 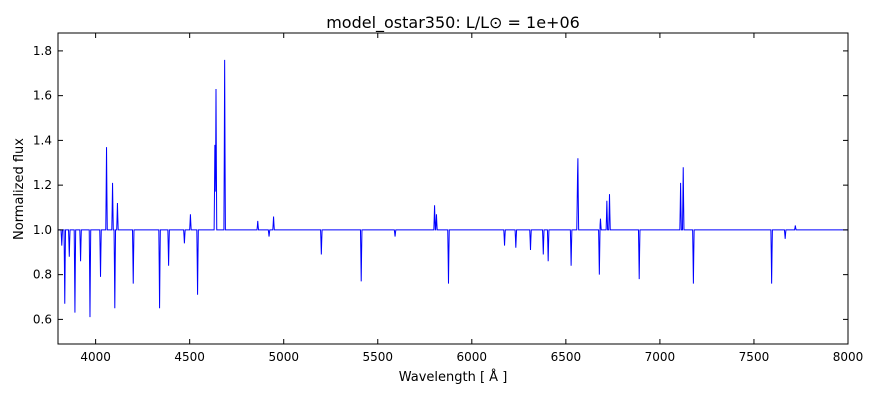 What do you see at coordinates (42, 275) in the screenshot?
I see `y-tick-label: 0.8` at bounding box center [42, 275].